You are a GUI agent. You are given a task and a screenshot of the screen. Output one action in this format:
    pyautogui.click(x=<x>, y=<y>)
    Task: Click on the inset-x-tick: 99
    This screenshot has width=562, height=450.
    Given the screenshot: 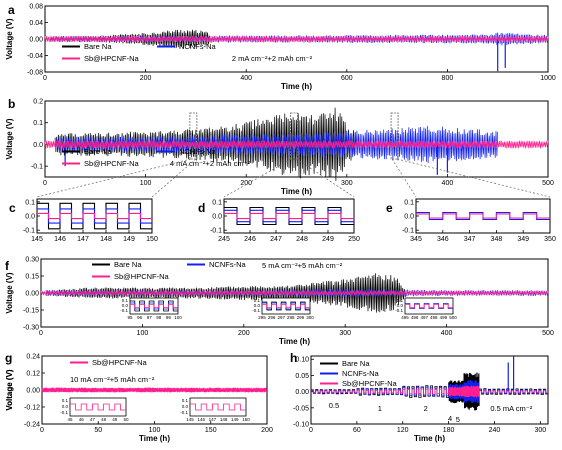 What is the action you would take?
    pyautogui.click(x=169, y=317)
    